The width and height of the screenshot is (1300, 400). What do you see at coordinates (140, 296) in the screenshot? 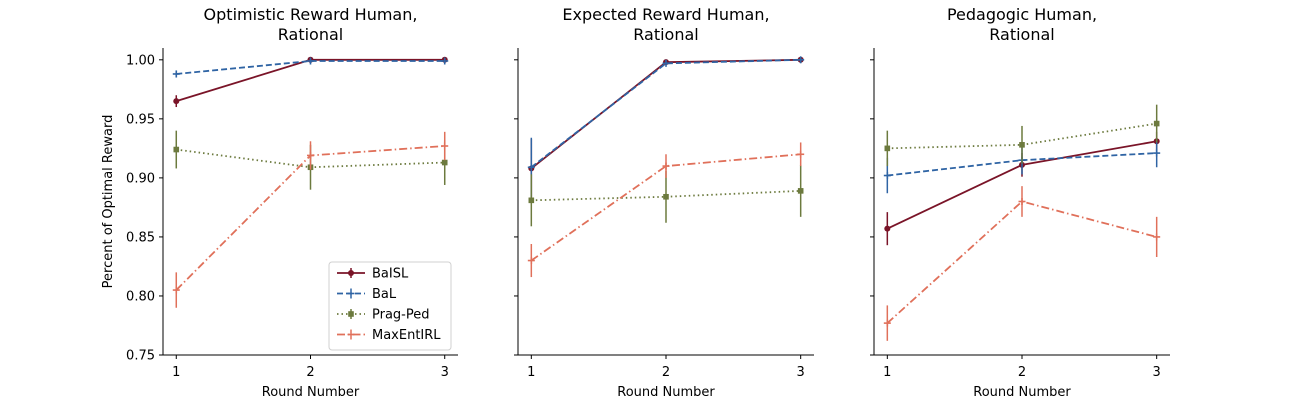
I see `y-tick-label: 0.80` at bounding box center [140, 296].